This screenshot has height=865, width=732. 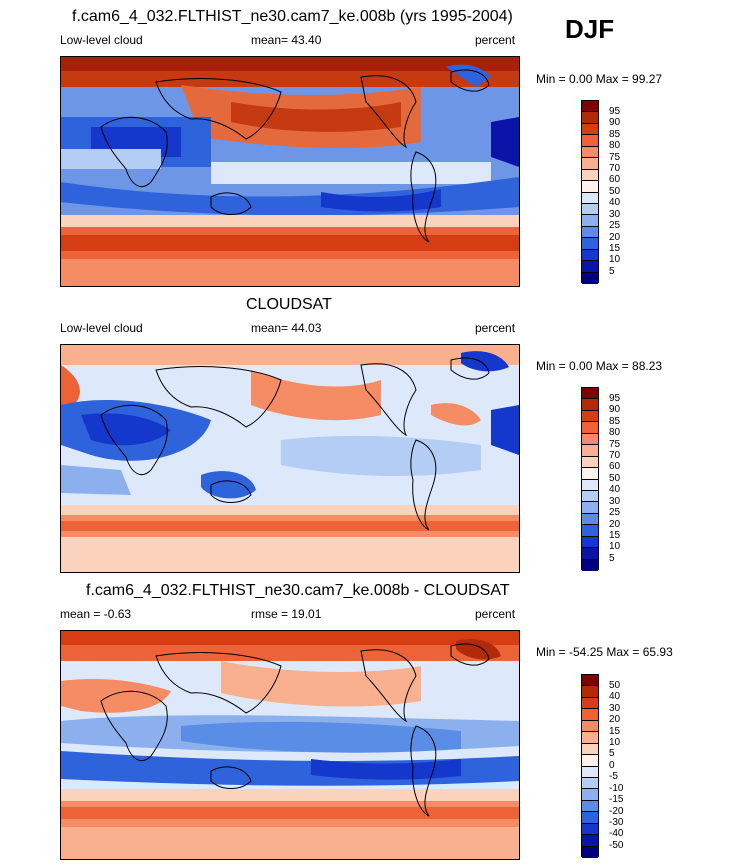 I want to click on colorbar-tick-label: -10, so click(x=616, y=788).